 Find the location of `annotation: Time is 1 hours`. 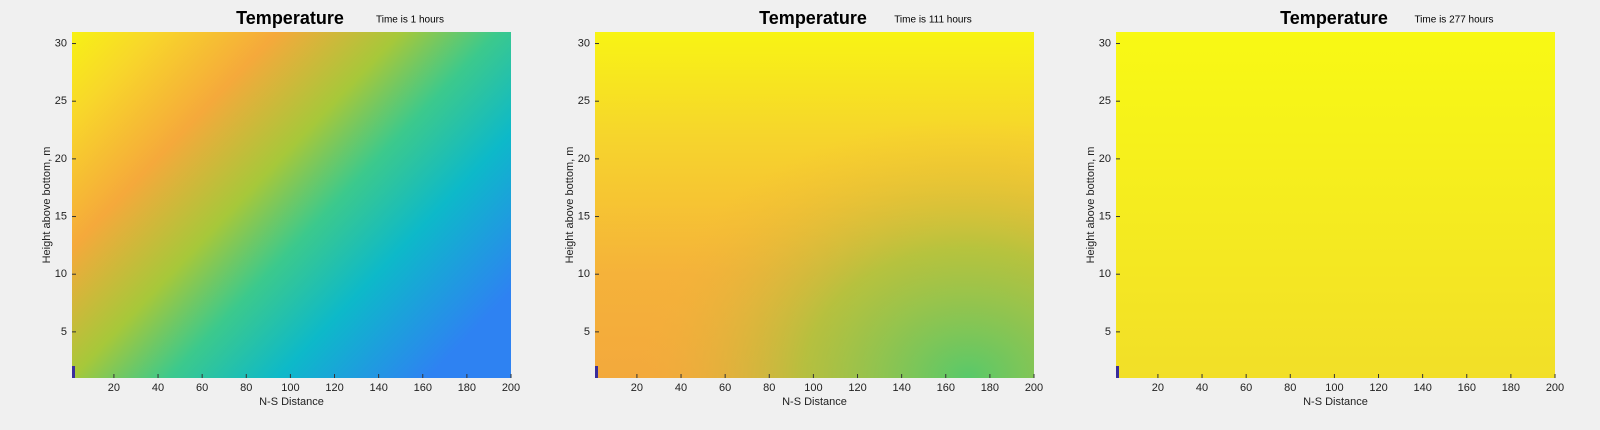

annotation: Time is 1 hours is located at coordinates (410, 20).